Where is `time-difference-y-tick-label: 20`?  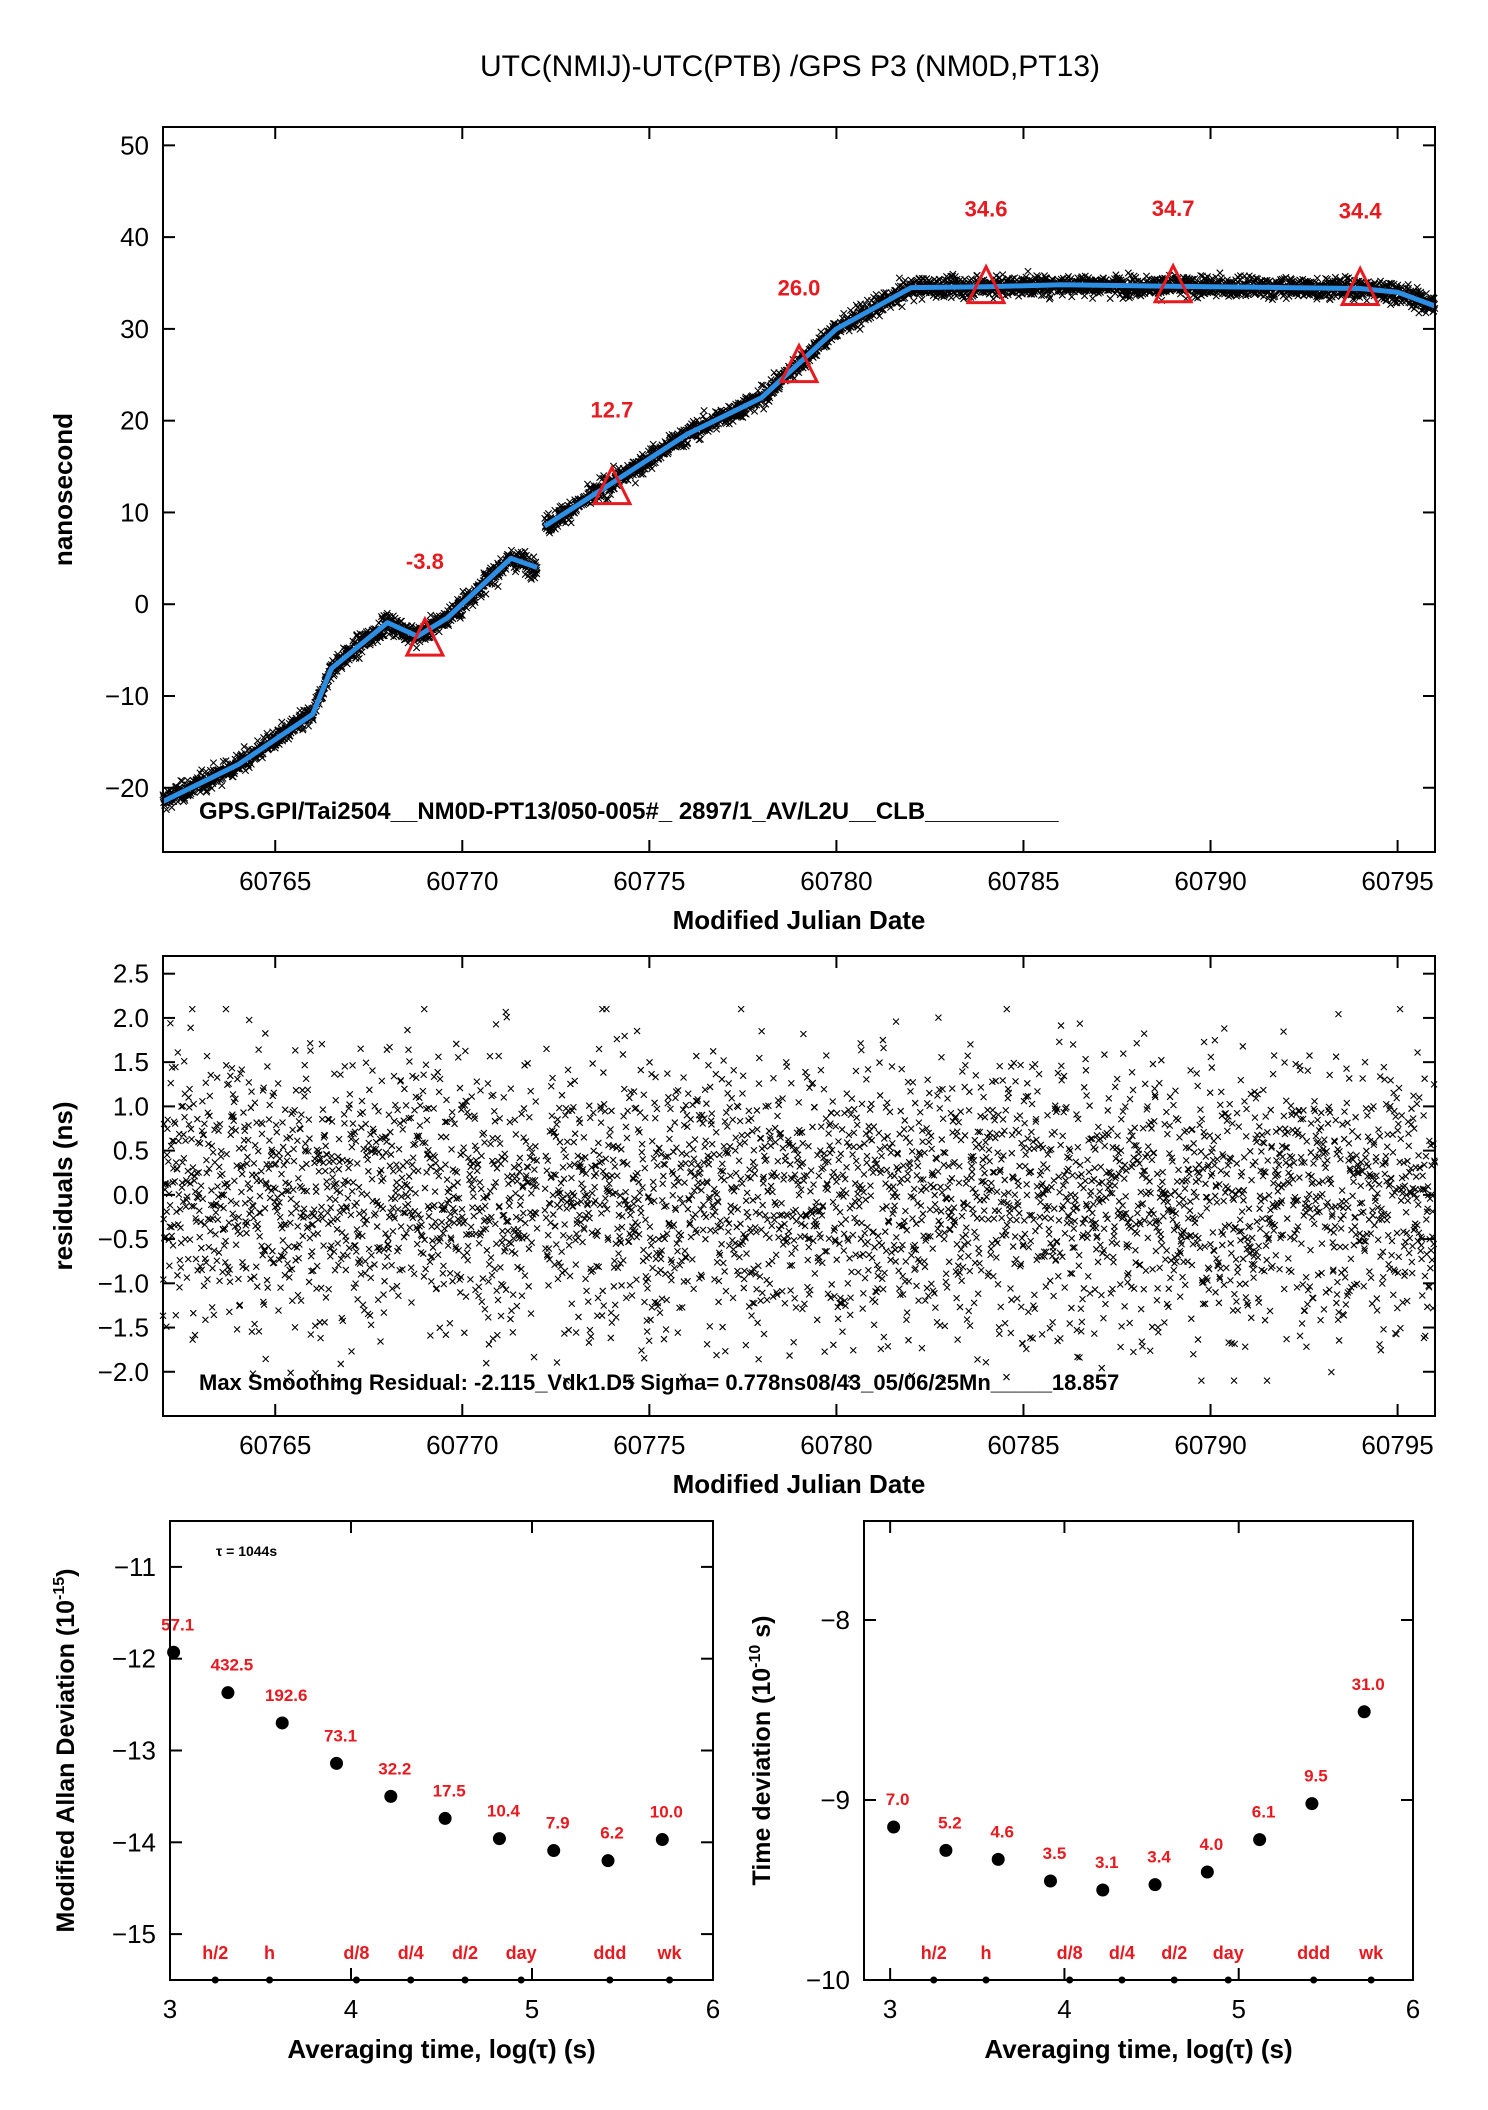 time-difference-y-tick-label: 20 is located at coordinates (134, 421).